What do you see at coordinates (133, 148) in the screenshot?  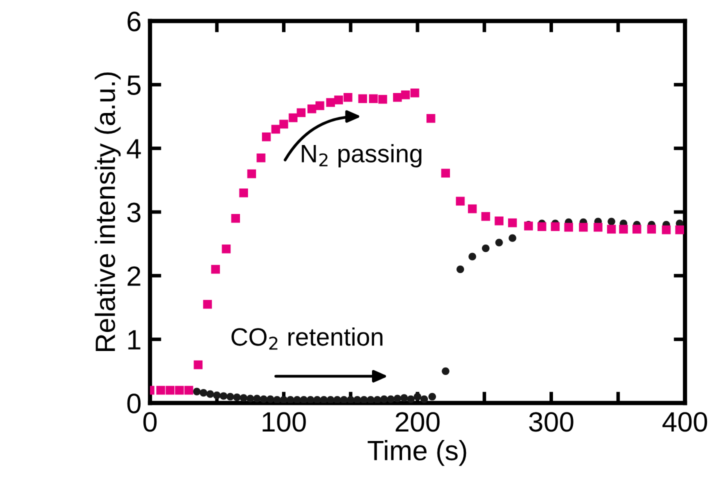 I see `y-tick-label: 4` at bounding box center [133, 148].